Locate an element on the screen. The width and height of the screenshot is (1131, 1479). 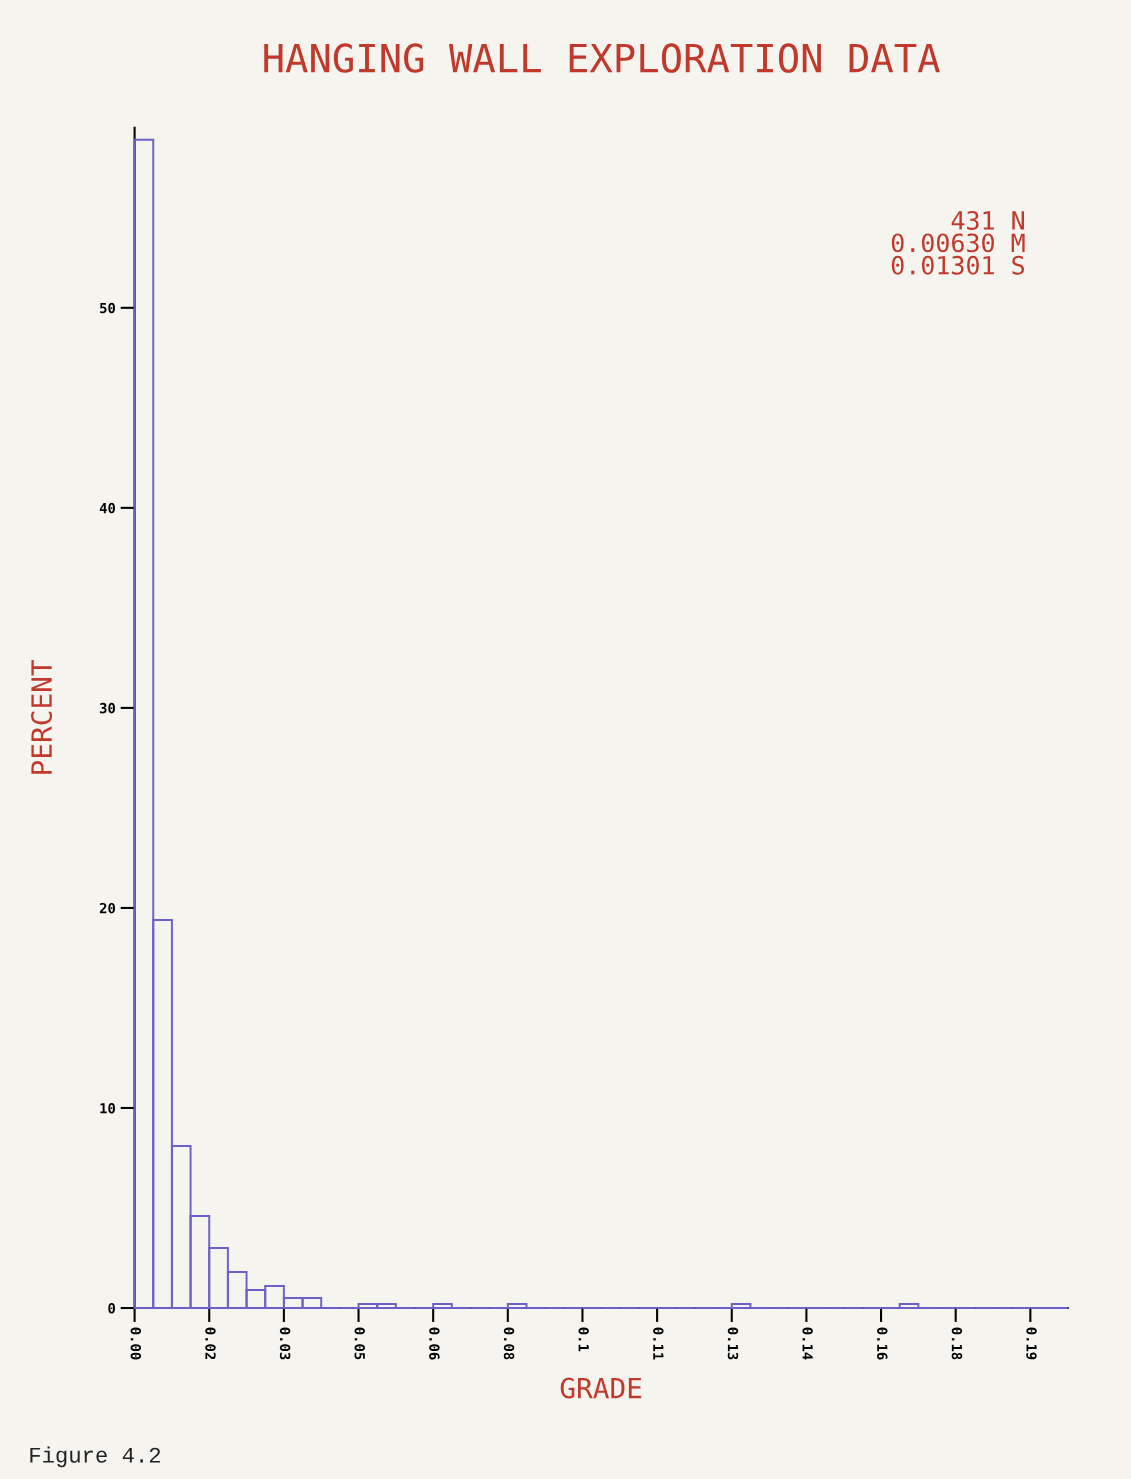
x-tick-label: 0.14 is located at coordinates (807, 1343).